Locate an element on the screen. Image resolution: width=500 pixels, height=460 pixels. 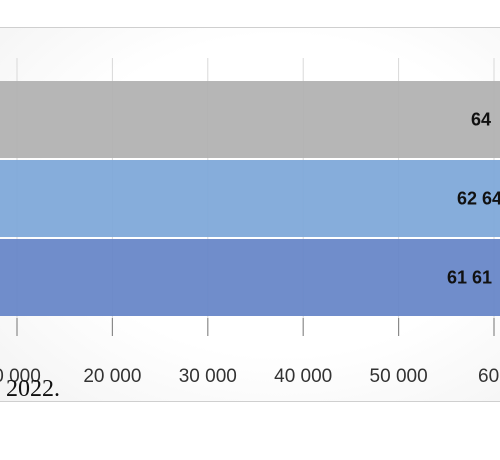
figure-caption: 2022. is located at coordinates (33, 389).